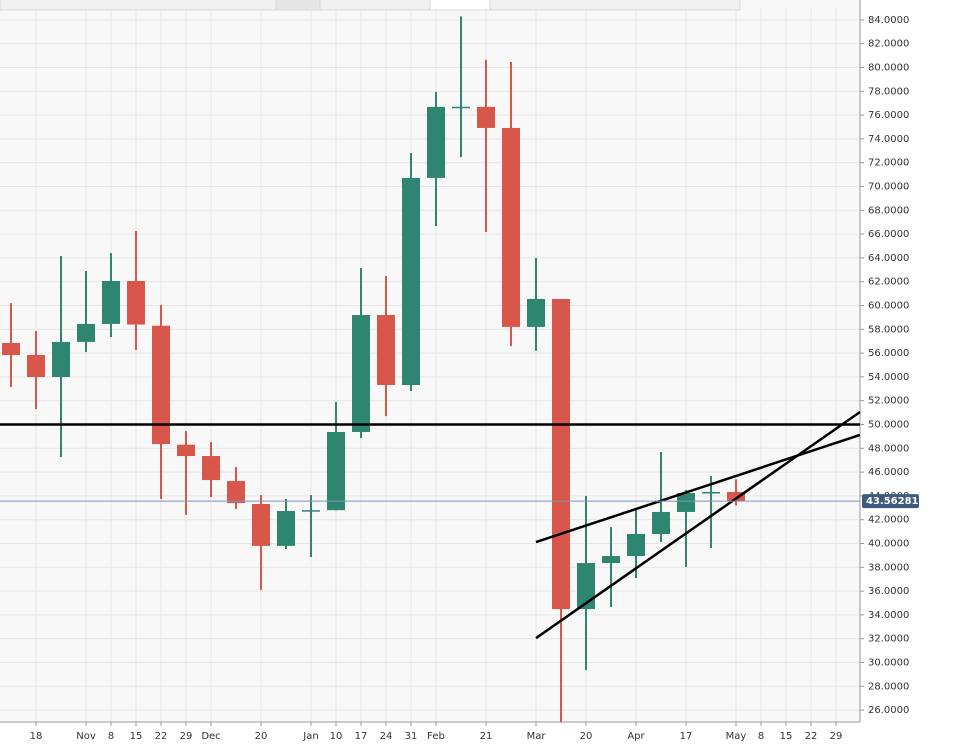 The width and height of the screenshot is (956, 754). What do you see at coordinates (888, 425) in the screenshot?
I see `y-tick-label: 50.0000` at bounding box center [888, 425].